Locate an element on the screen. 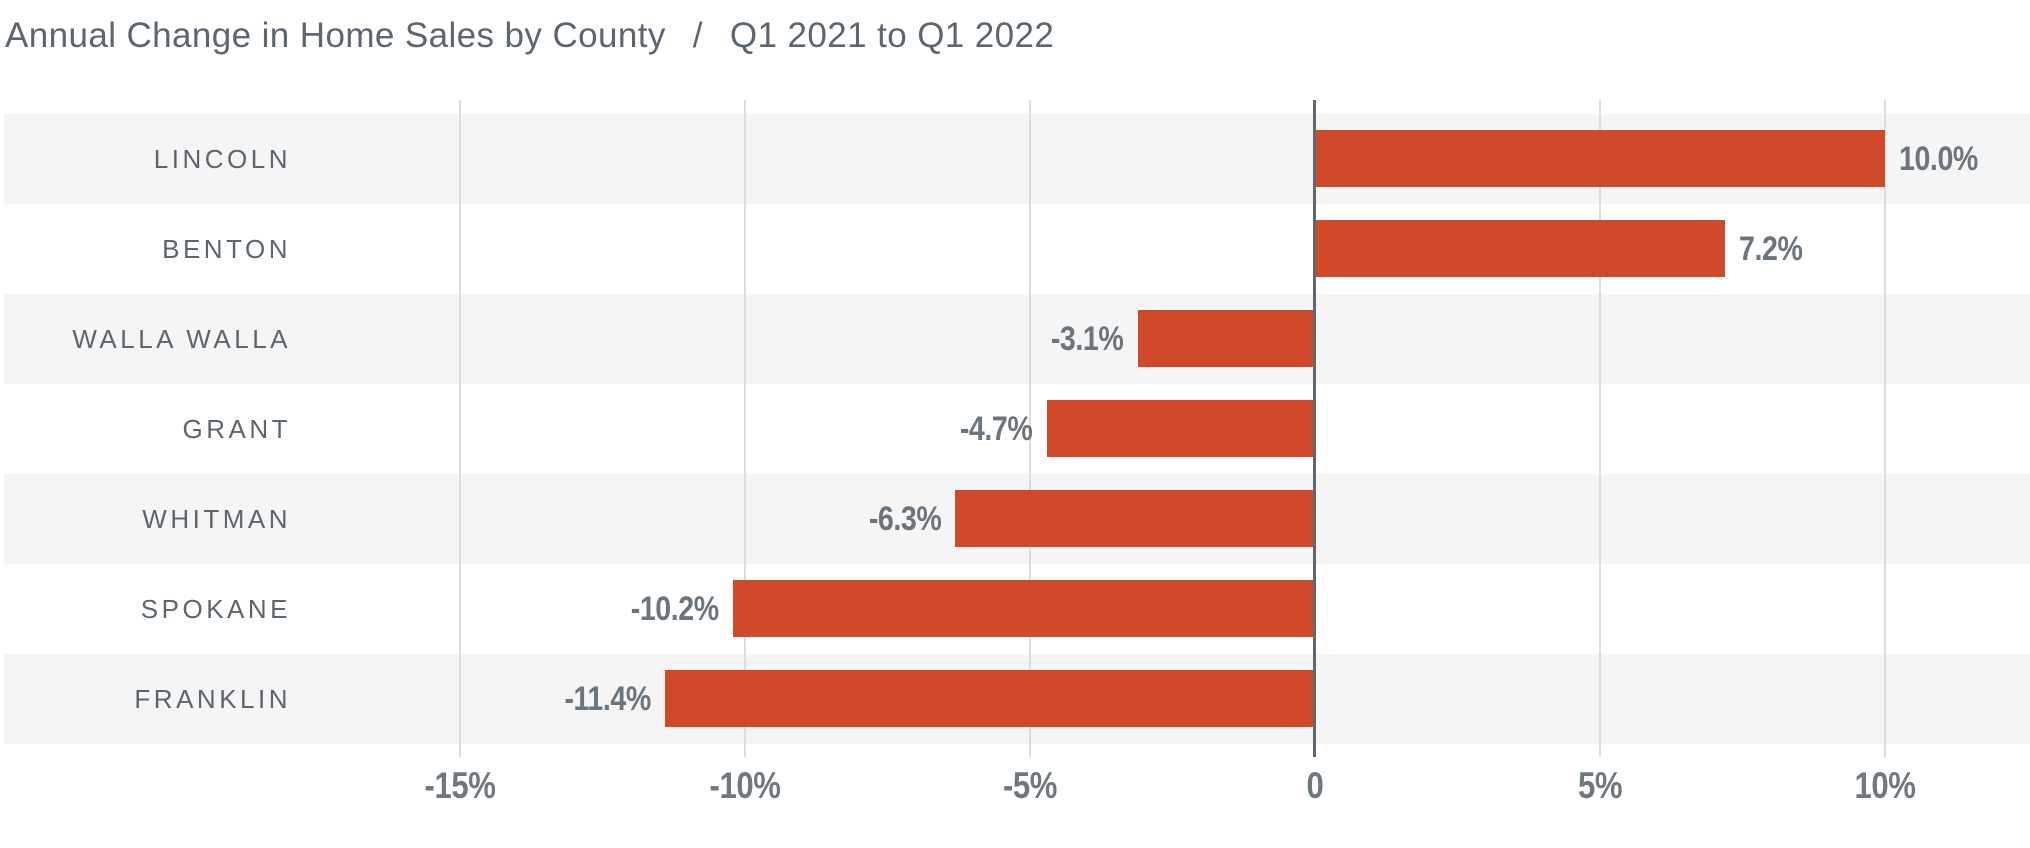 This screenshot has height=848, width=2030. x-tick-label: -5% is located at coordinates (1029, 785).